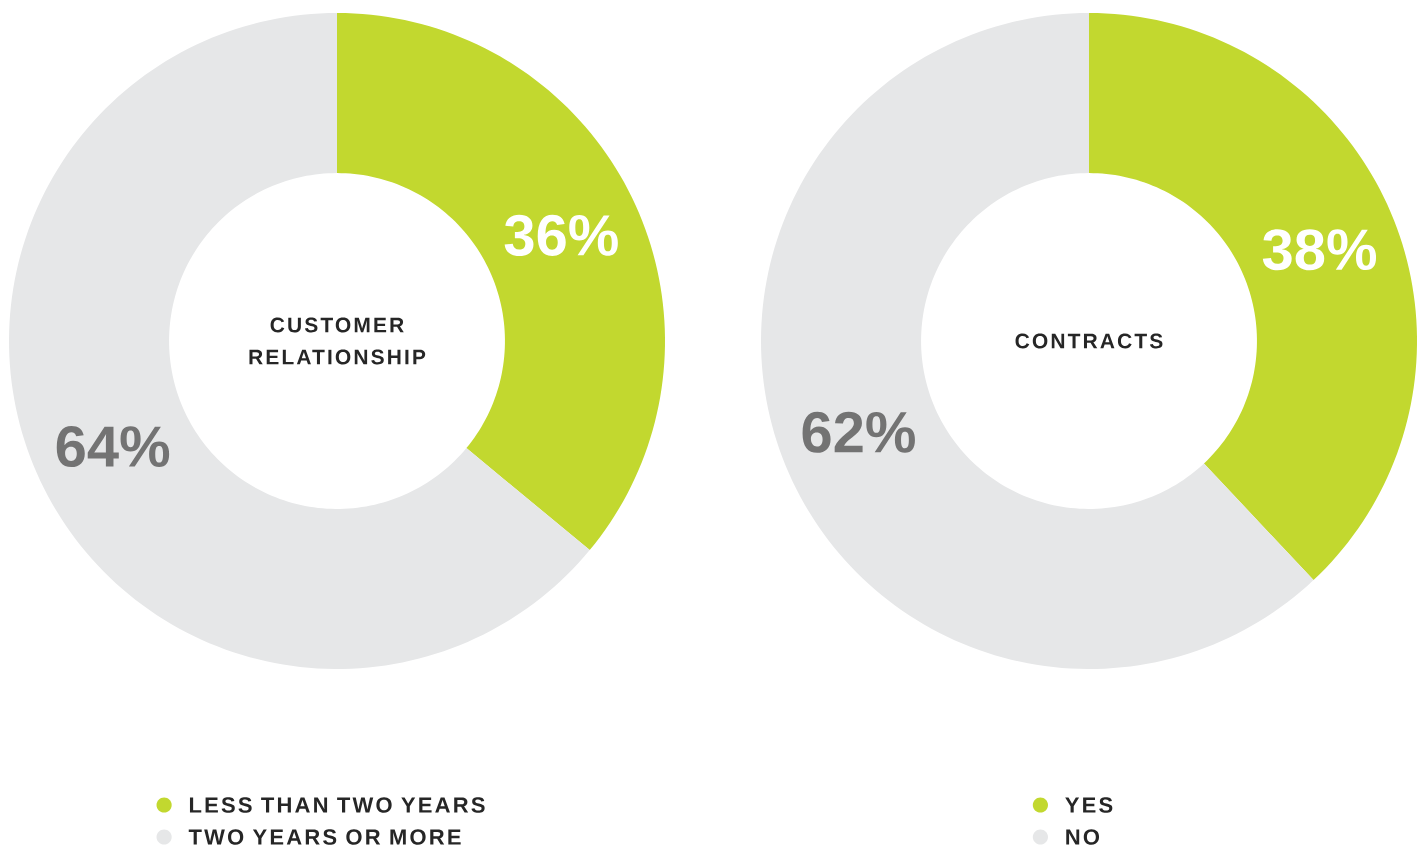  Describe the element at coordinates (337, 805) in the screenshot. I see `legend-label: LESS THAN TWO YEARS` at that location.